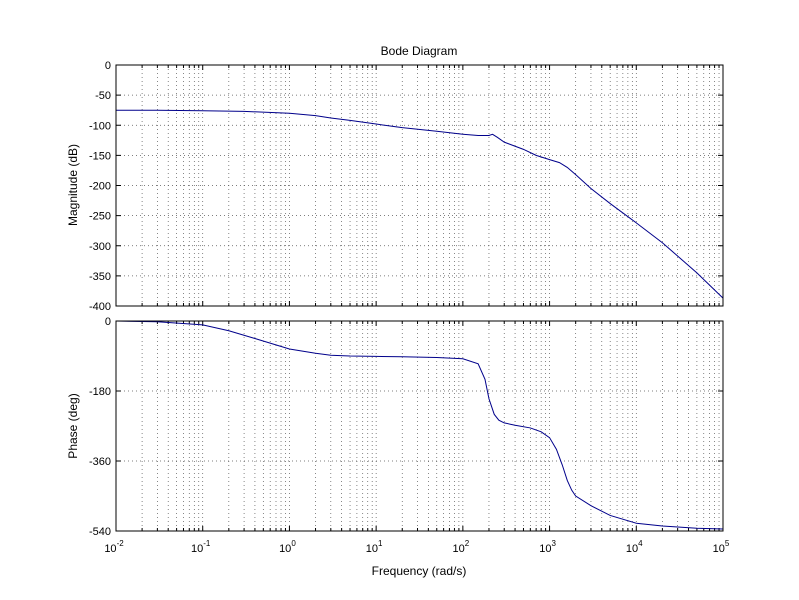  What do you see at coordinates (721, 547) in the screenshot?
I see `x-tick-label: 10⁵` at bounding box center [721, 547].